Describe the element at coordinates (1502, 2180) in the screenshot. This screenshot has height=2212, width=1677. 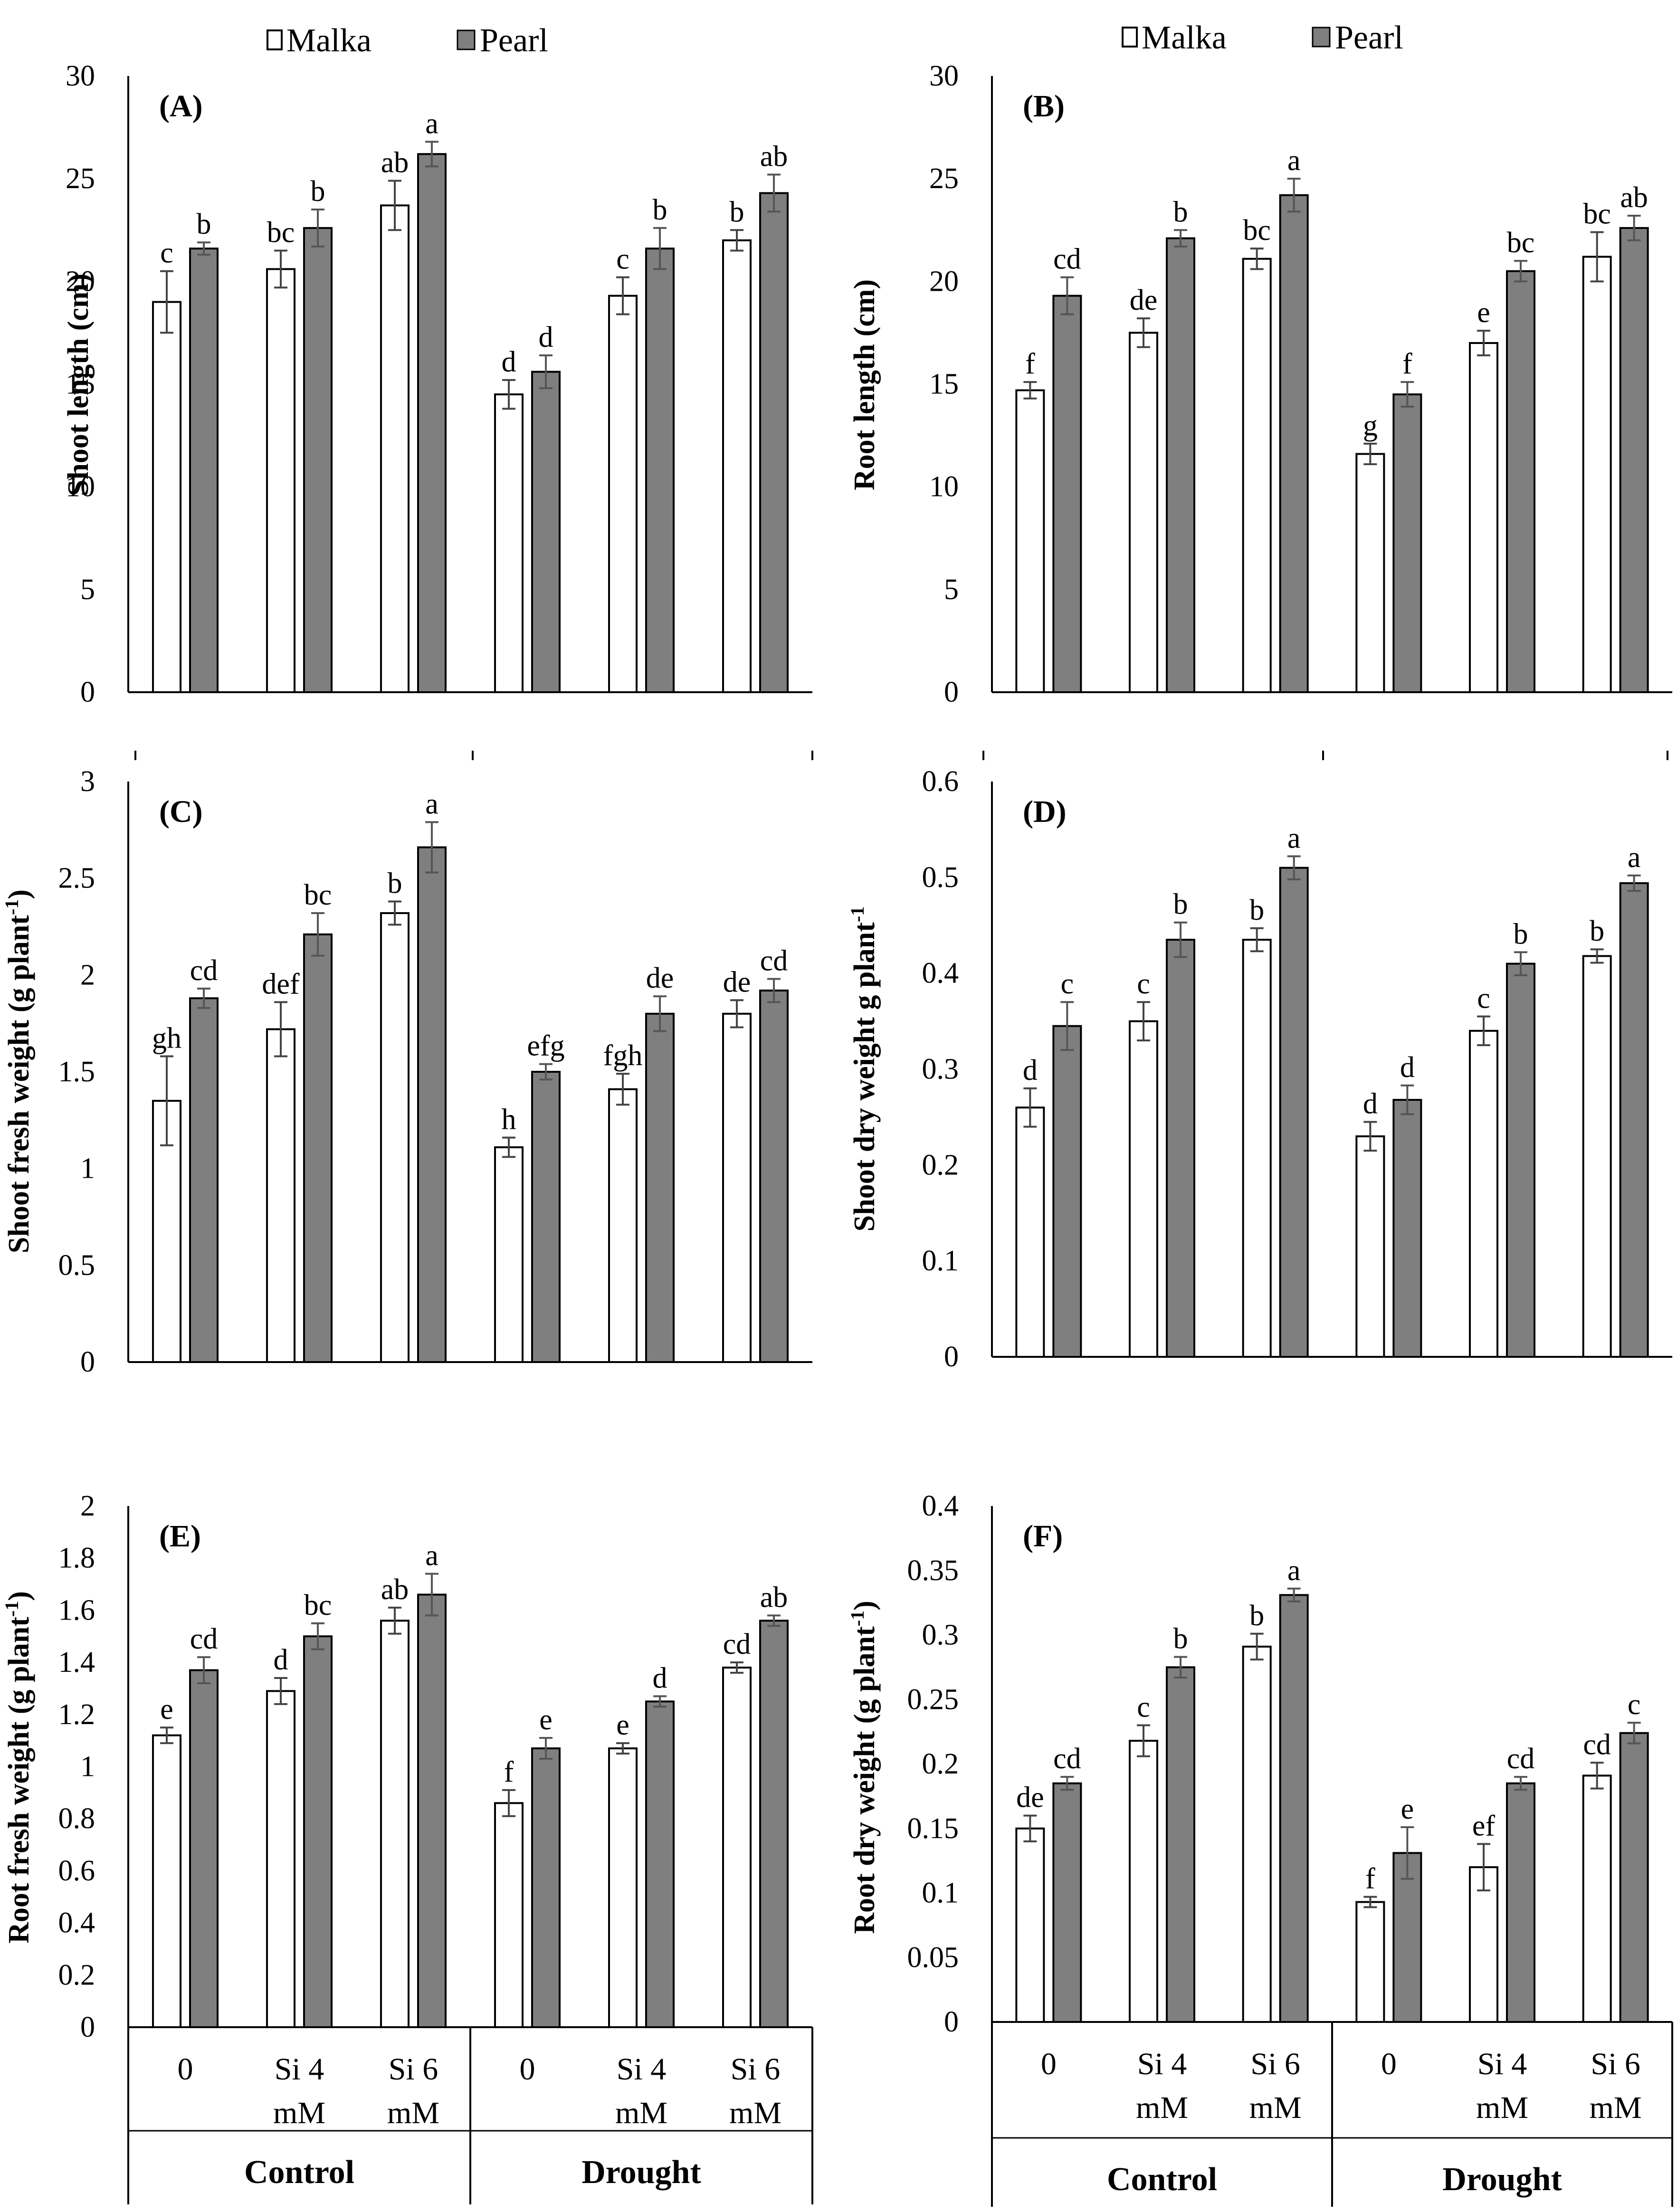
I see `group-label: Drought` at that location.